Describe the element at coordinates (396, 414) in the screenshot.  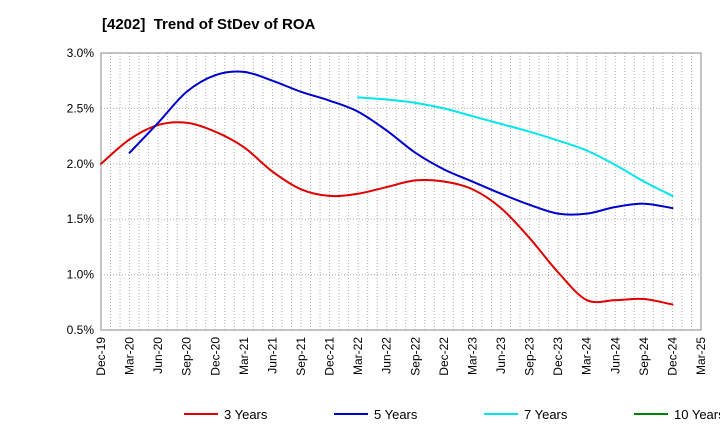
I see `legend-label: 5 Years` at that location.